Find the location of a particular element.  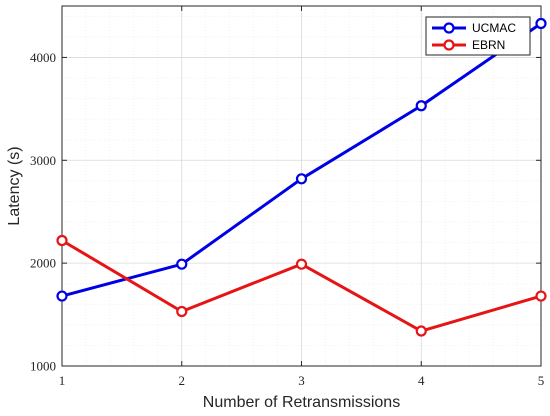

x-tick-label: 3 is located at coordinates (301, 380).